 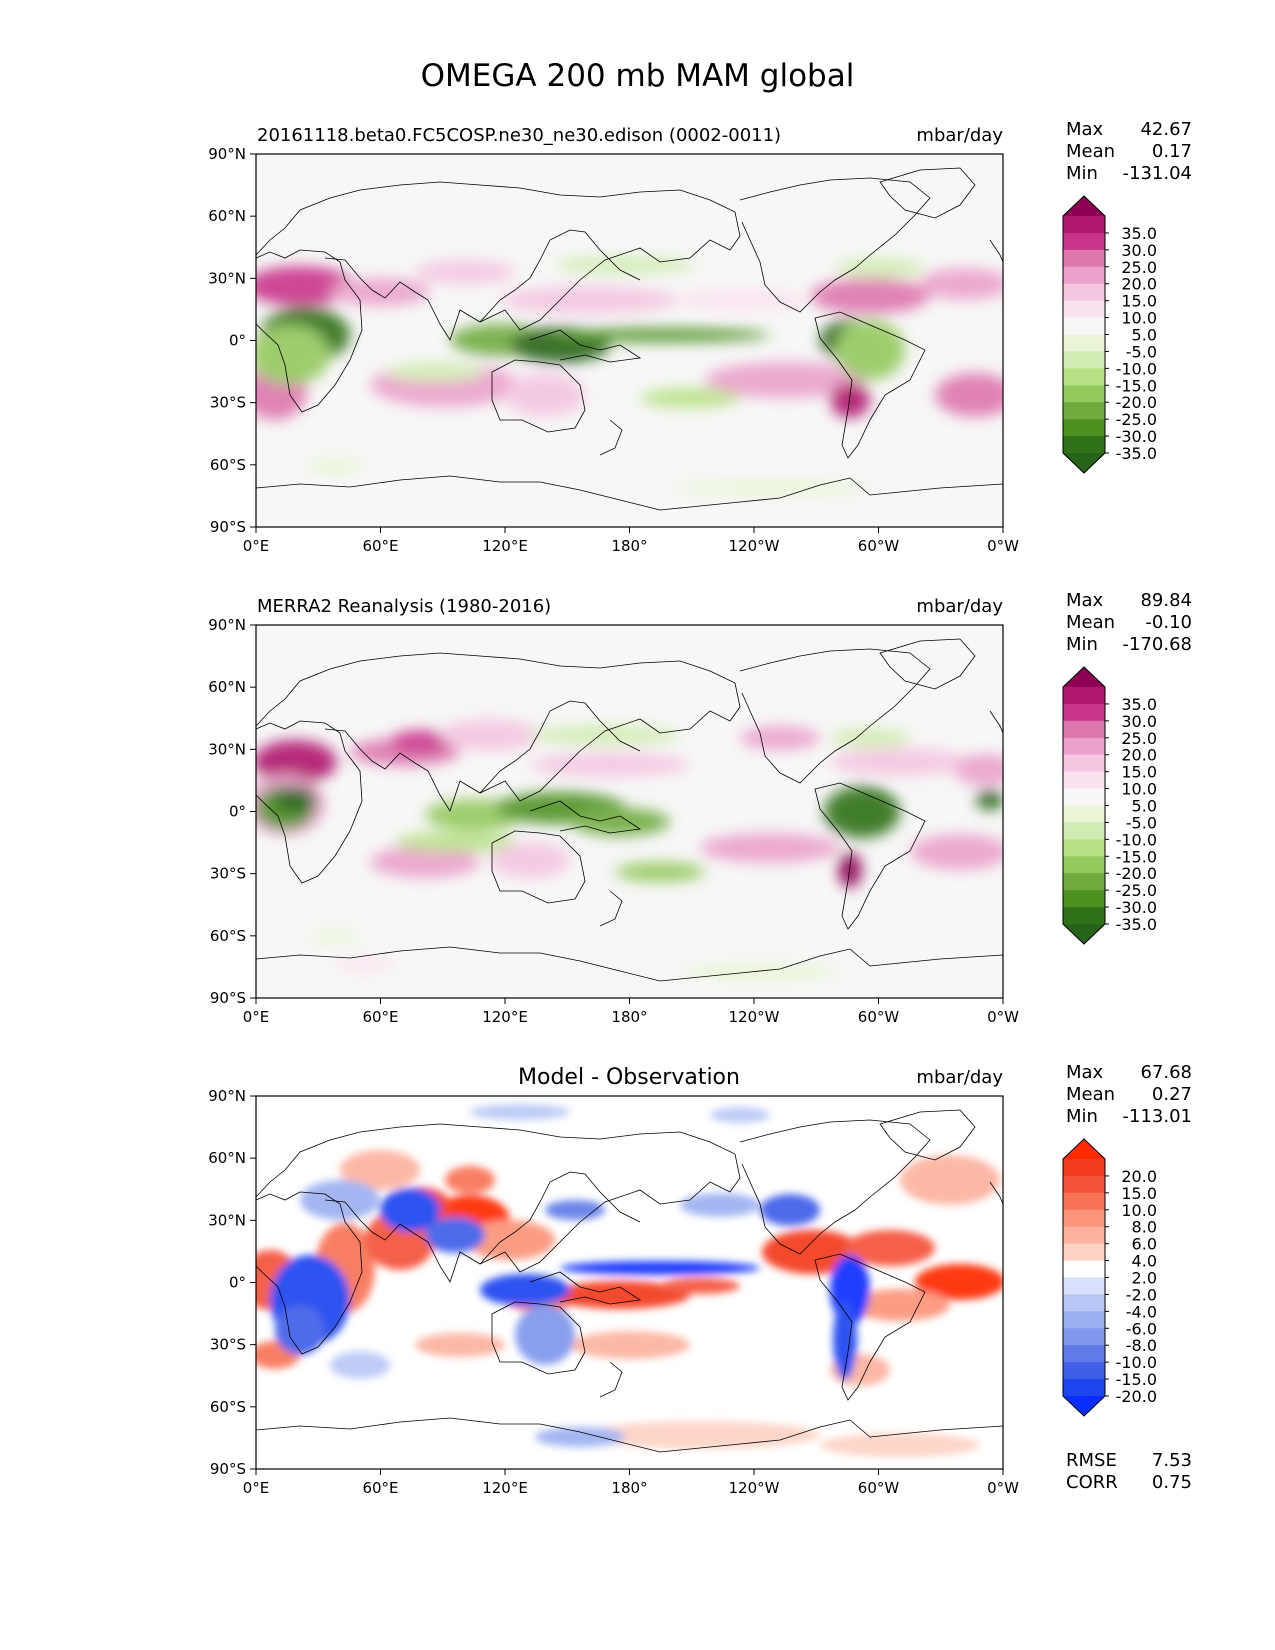 I want to click on coastline-south-america, so click(x=870, y=1327).